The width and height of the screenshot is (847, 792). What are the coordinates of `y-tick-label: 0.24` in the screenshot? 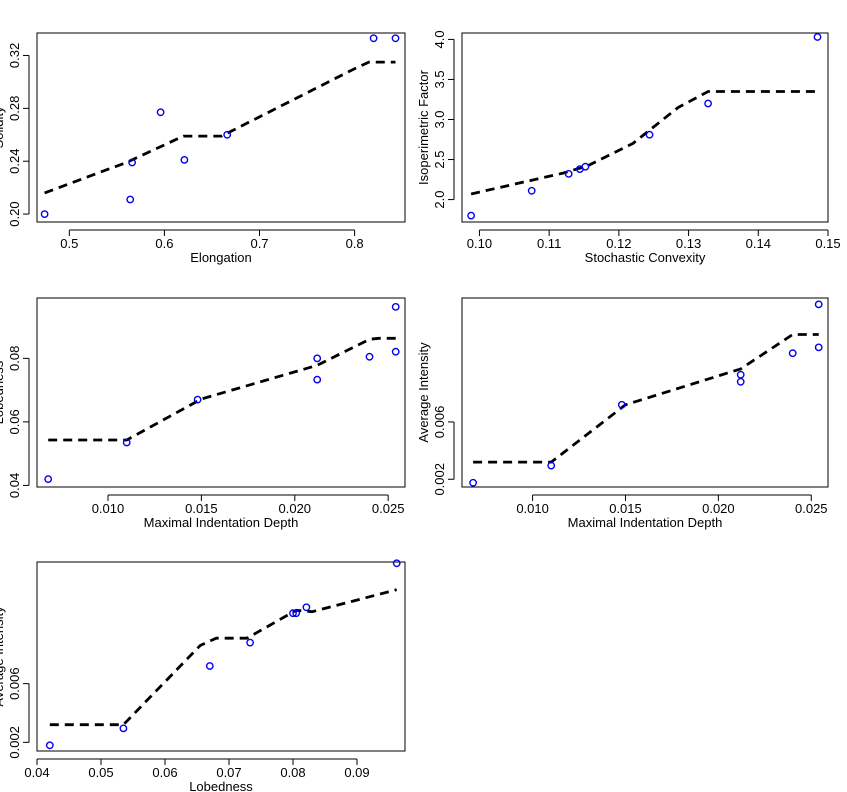 It's located at (14, 161).